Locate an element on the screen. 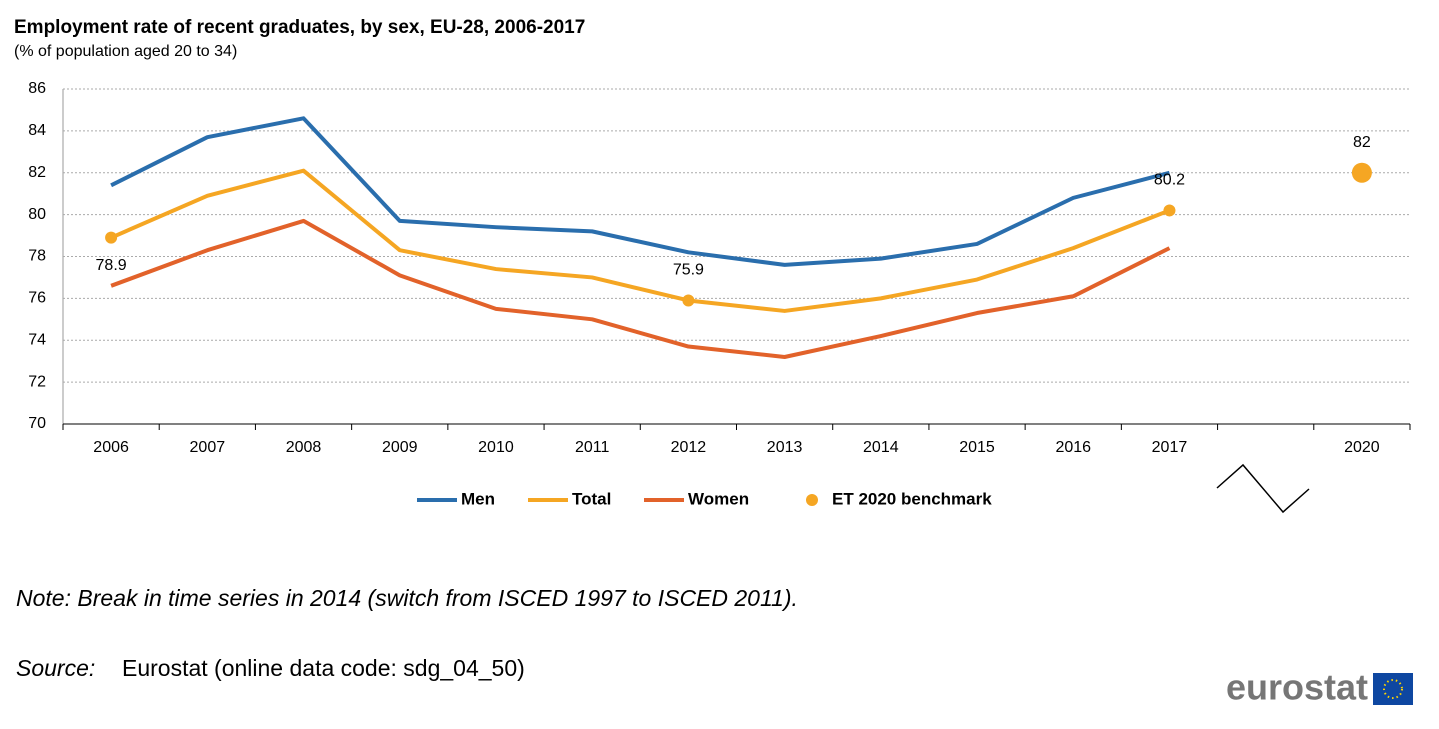 The height and width of the screenshot is (729, 1439). data-label: 75.9 is located at coordinates (688, 270).